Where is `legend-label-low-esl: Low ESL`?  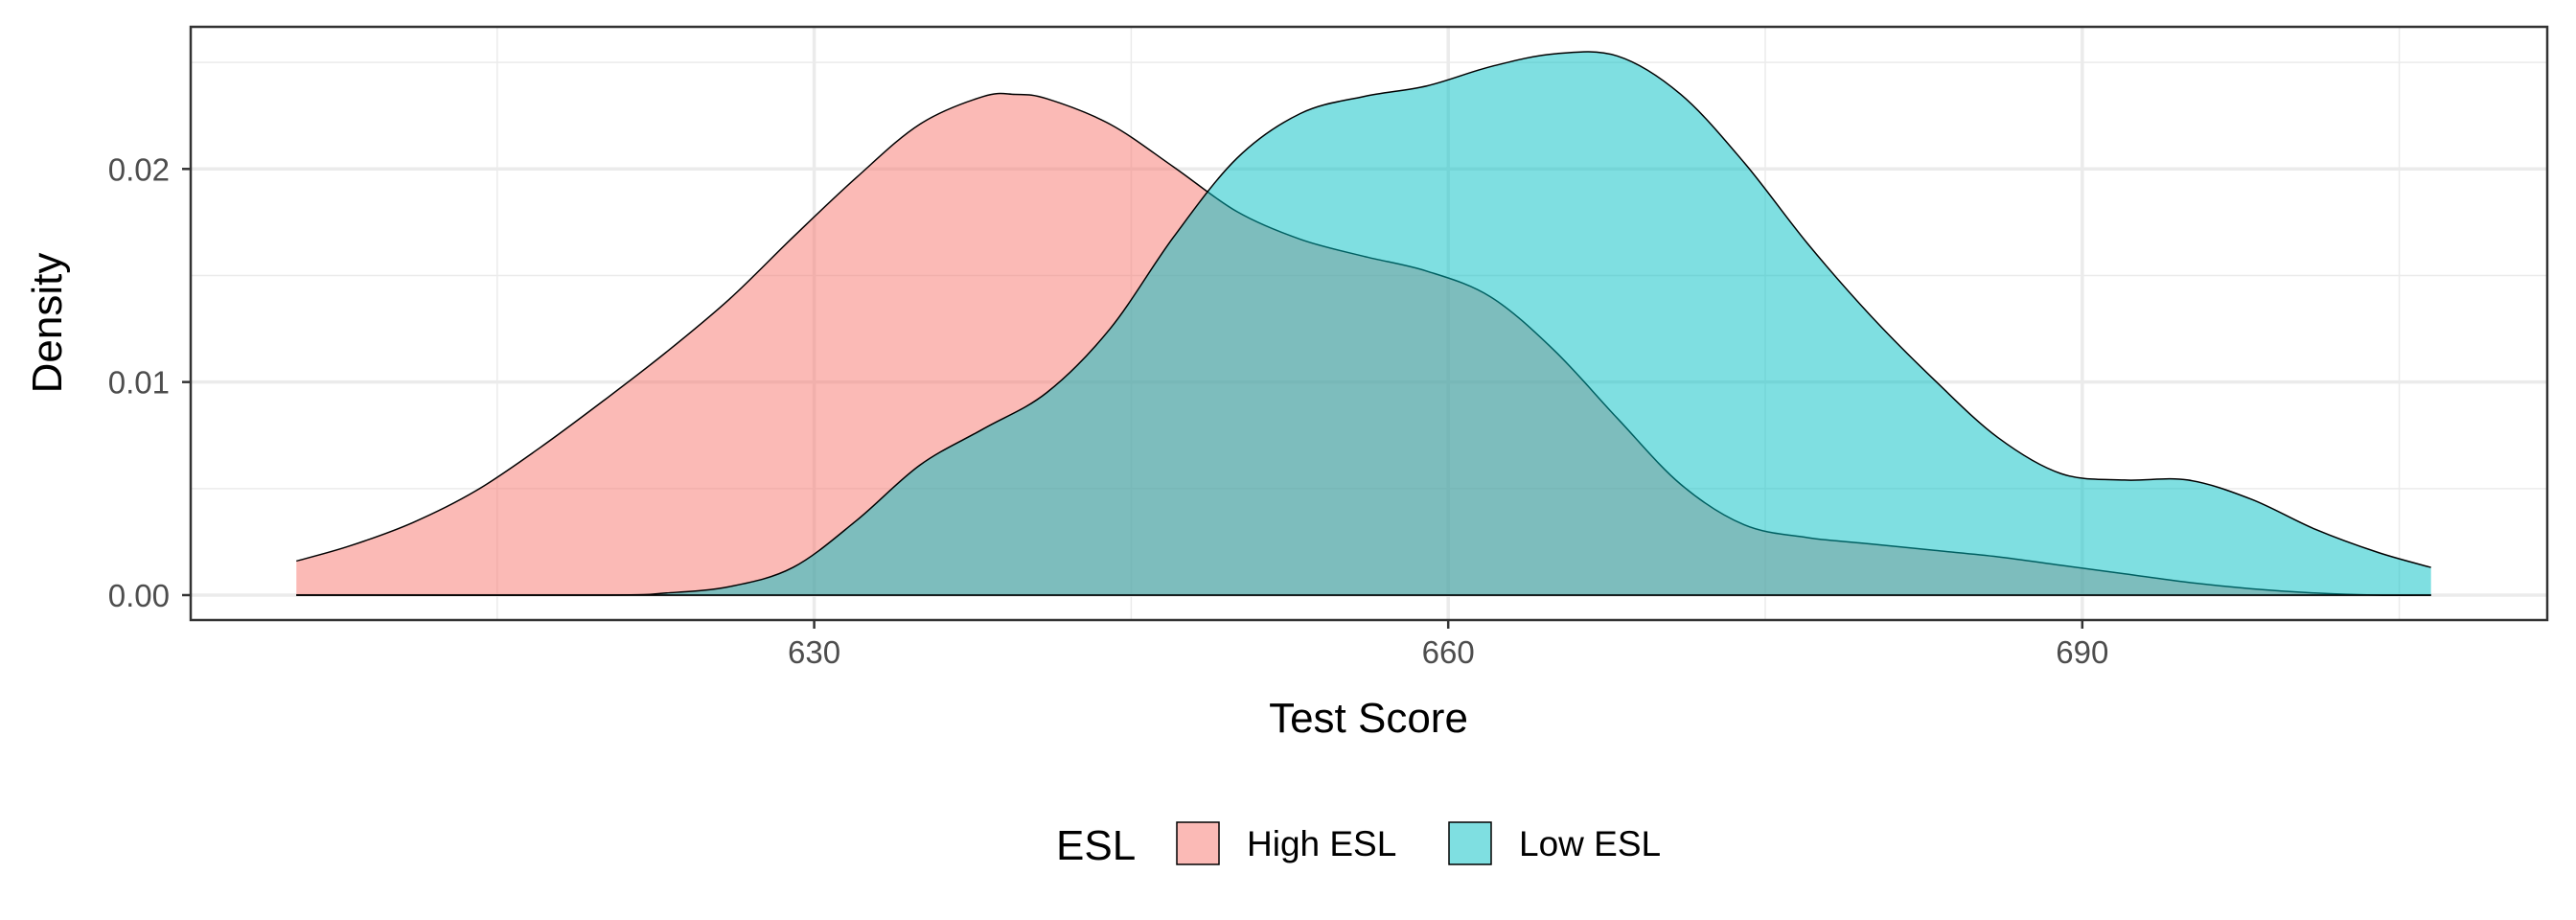
legend-label-low-esl: Low ESL is located at coordinates (1590, 843).